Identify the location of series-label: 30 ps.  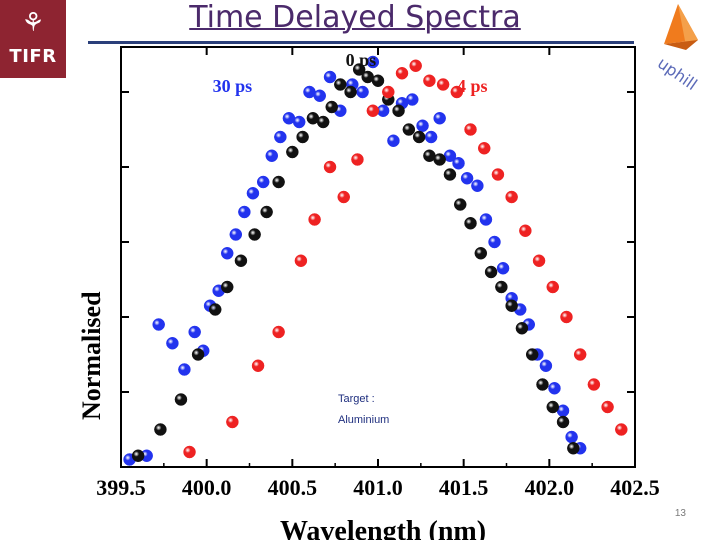
(233, 86).